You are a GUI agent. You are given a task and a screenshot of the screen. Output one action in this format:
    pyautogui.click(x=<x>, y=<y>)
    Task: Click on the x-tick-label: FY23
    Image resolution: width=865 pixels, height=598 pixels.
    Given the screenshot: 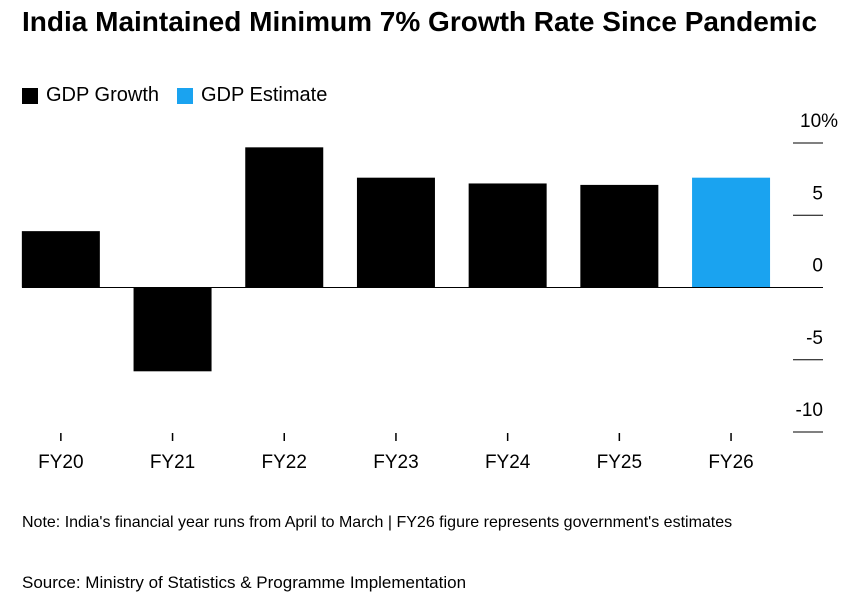 What is the action you would take?
    pyautogui.click(x=395, y=462)
    